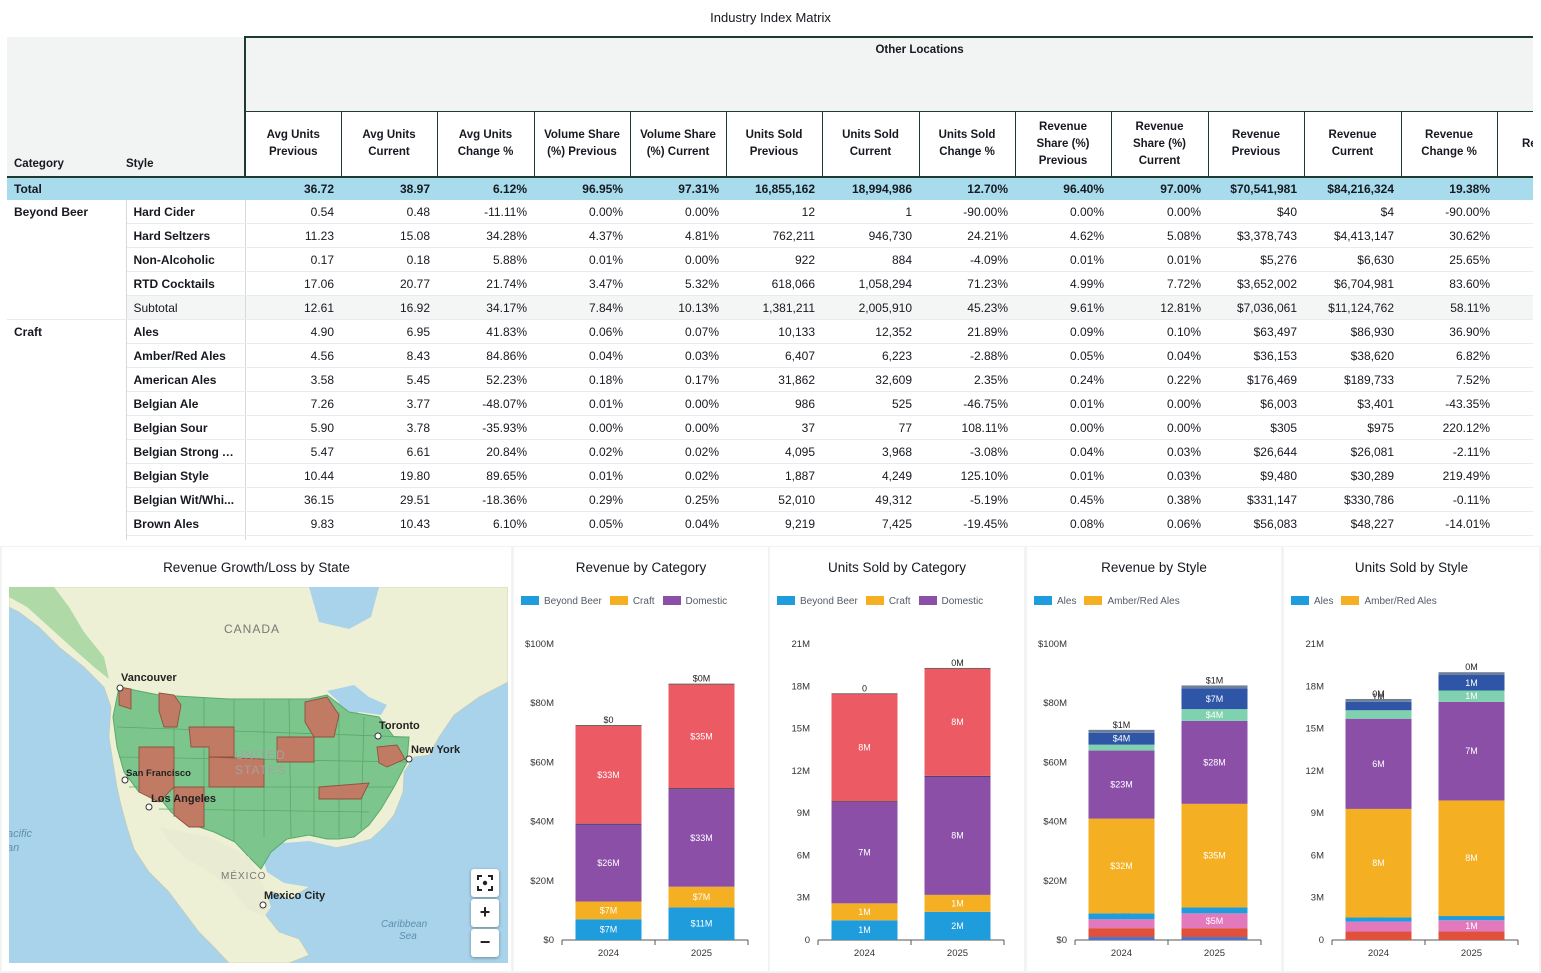 The image size is (1541, 973). What do you see at coordinates (1352, 283) in the screenshot?
I see `value-cell: $6,704,981` at bounding box center [1352, 283].